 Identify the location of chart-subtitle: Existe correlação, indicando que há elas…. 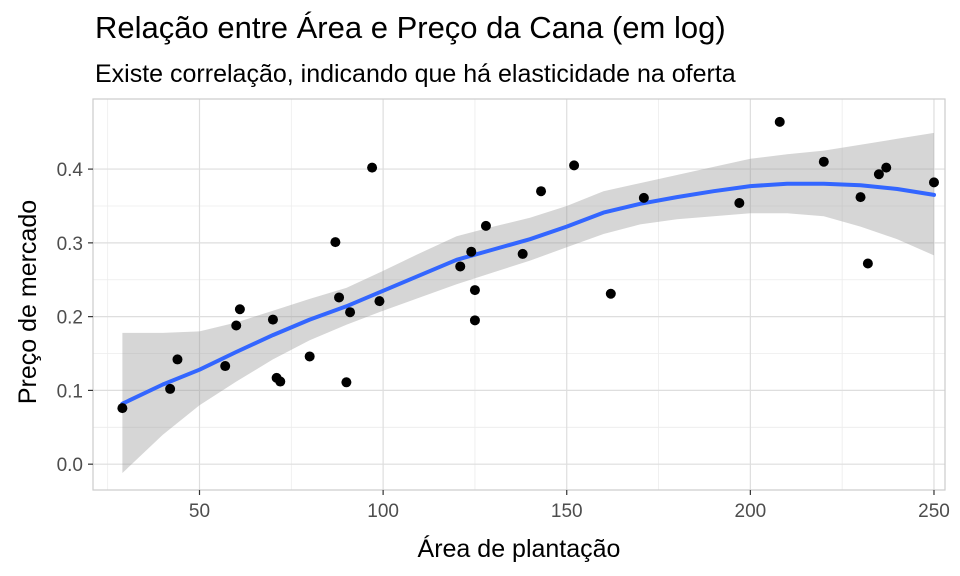
(415, 74).